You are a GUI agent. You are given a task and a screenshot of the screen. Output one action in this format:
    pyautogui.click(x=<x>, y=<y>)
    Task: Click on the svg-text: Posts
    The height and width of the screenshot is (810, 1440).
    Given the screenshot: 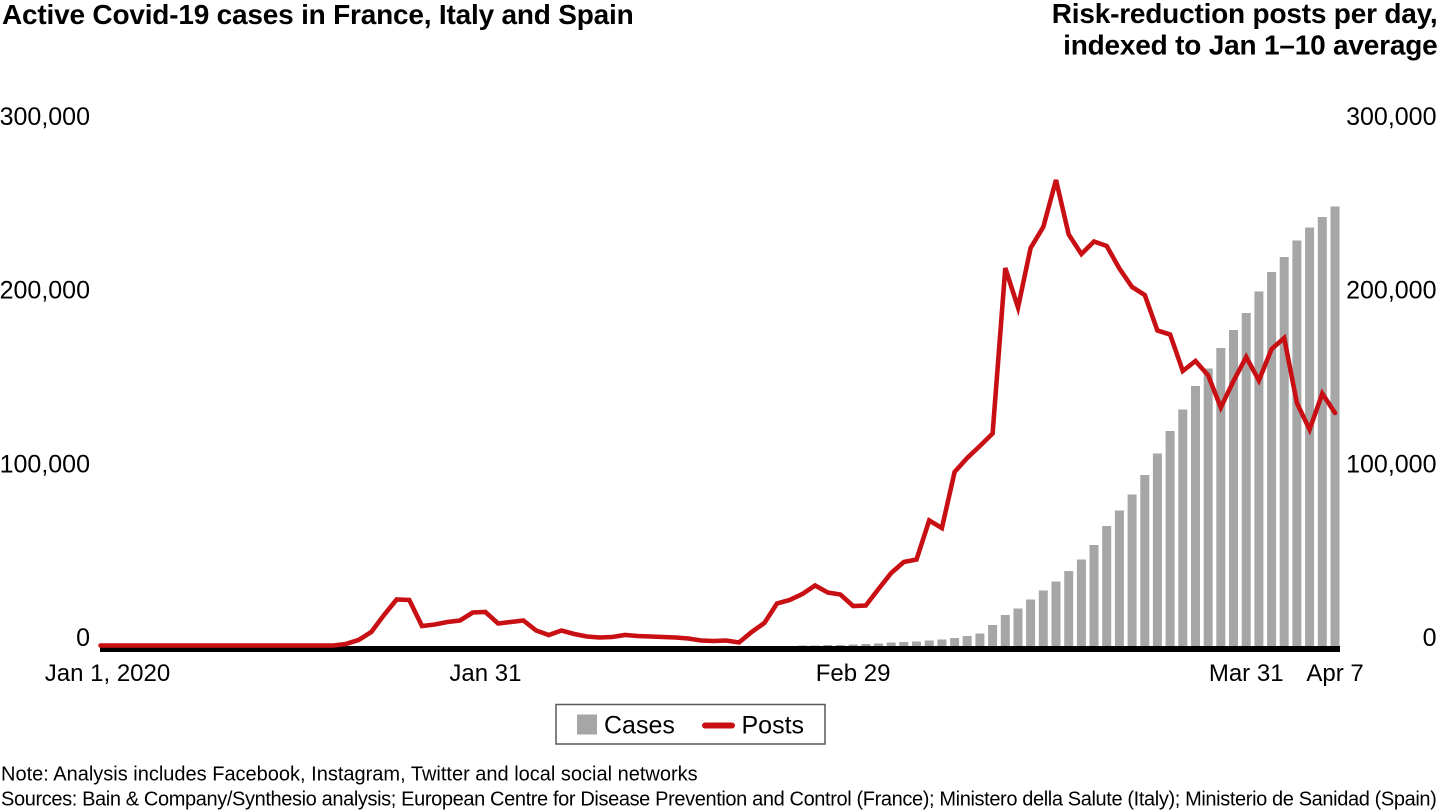 What is the action you would take?
    pyautogui.click(x=773, y=726)
    